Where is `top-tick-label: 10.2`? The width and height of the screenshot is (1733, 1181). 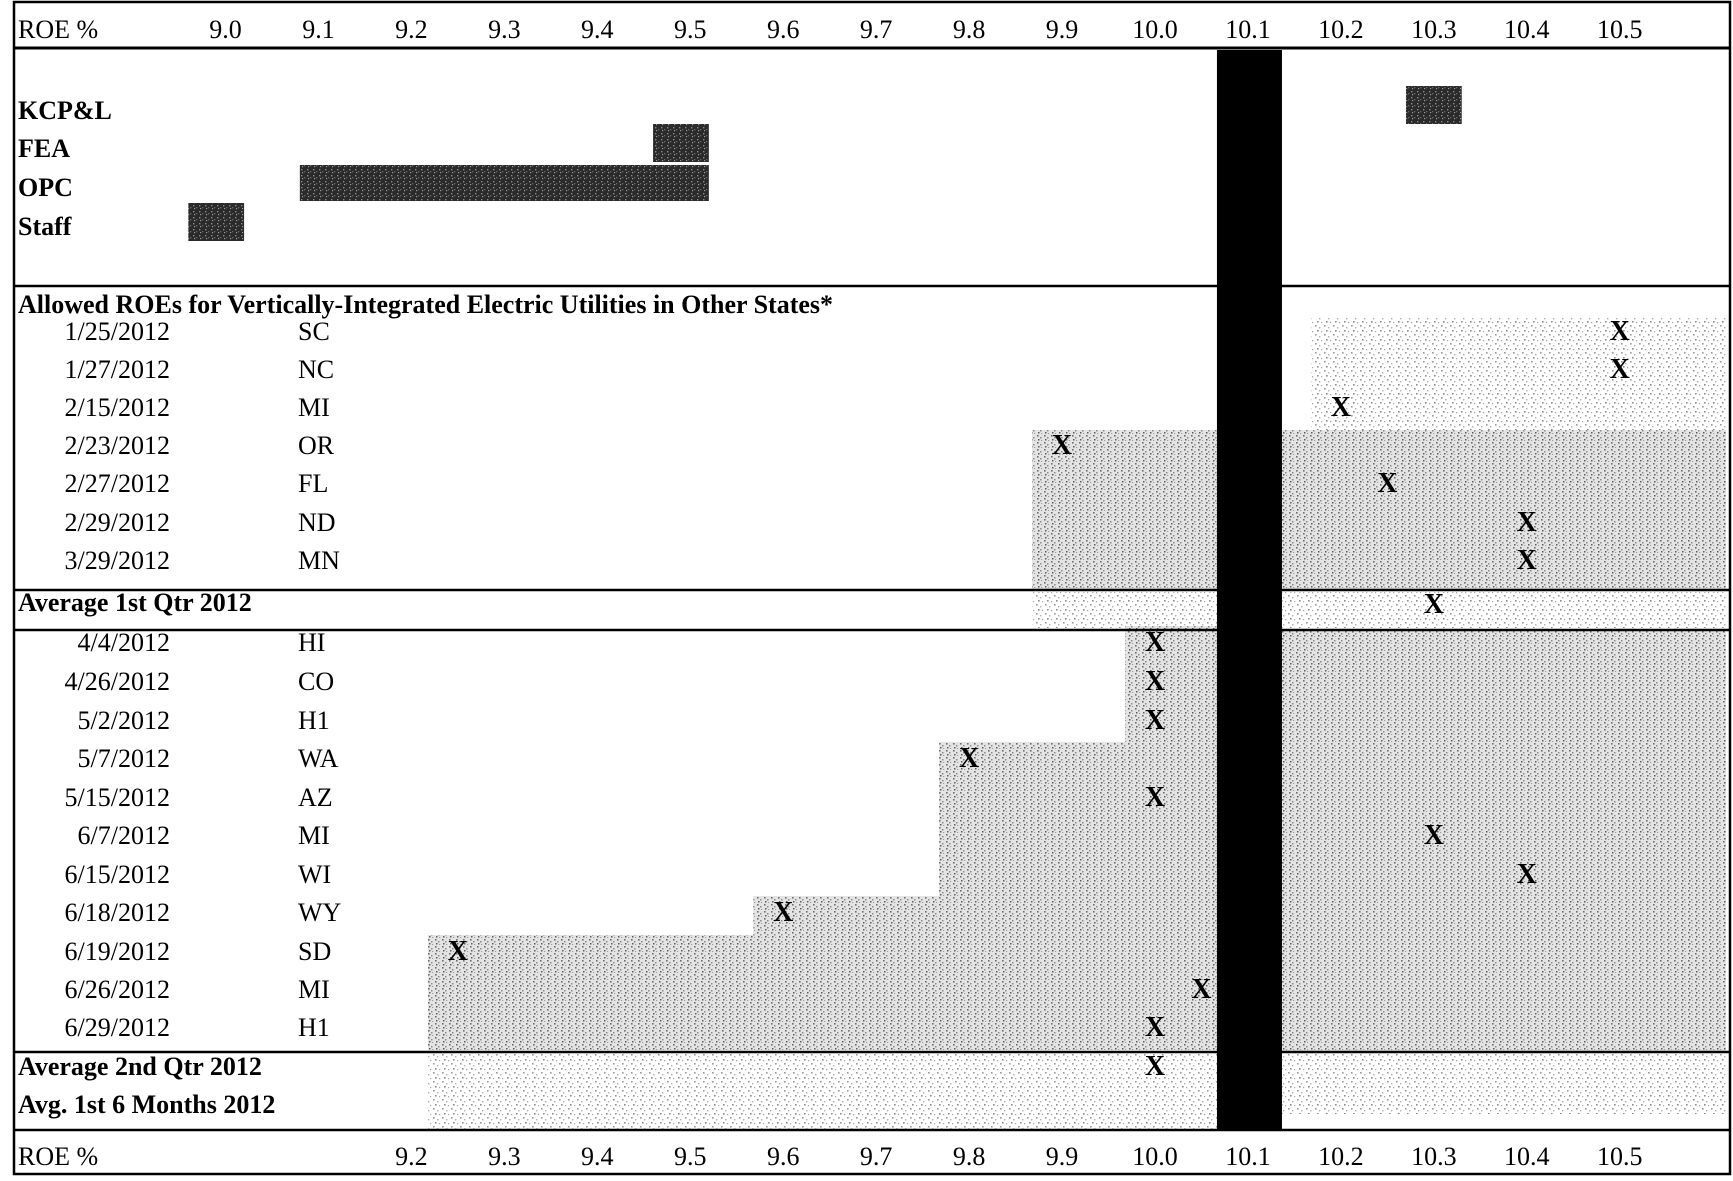 top-tick-label: 10.2 is located at coordinates (1341, 29).